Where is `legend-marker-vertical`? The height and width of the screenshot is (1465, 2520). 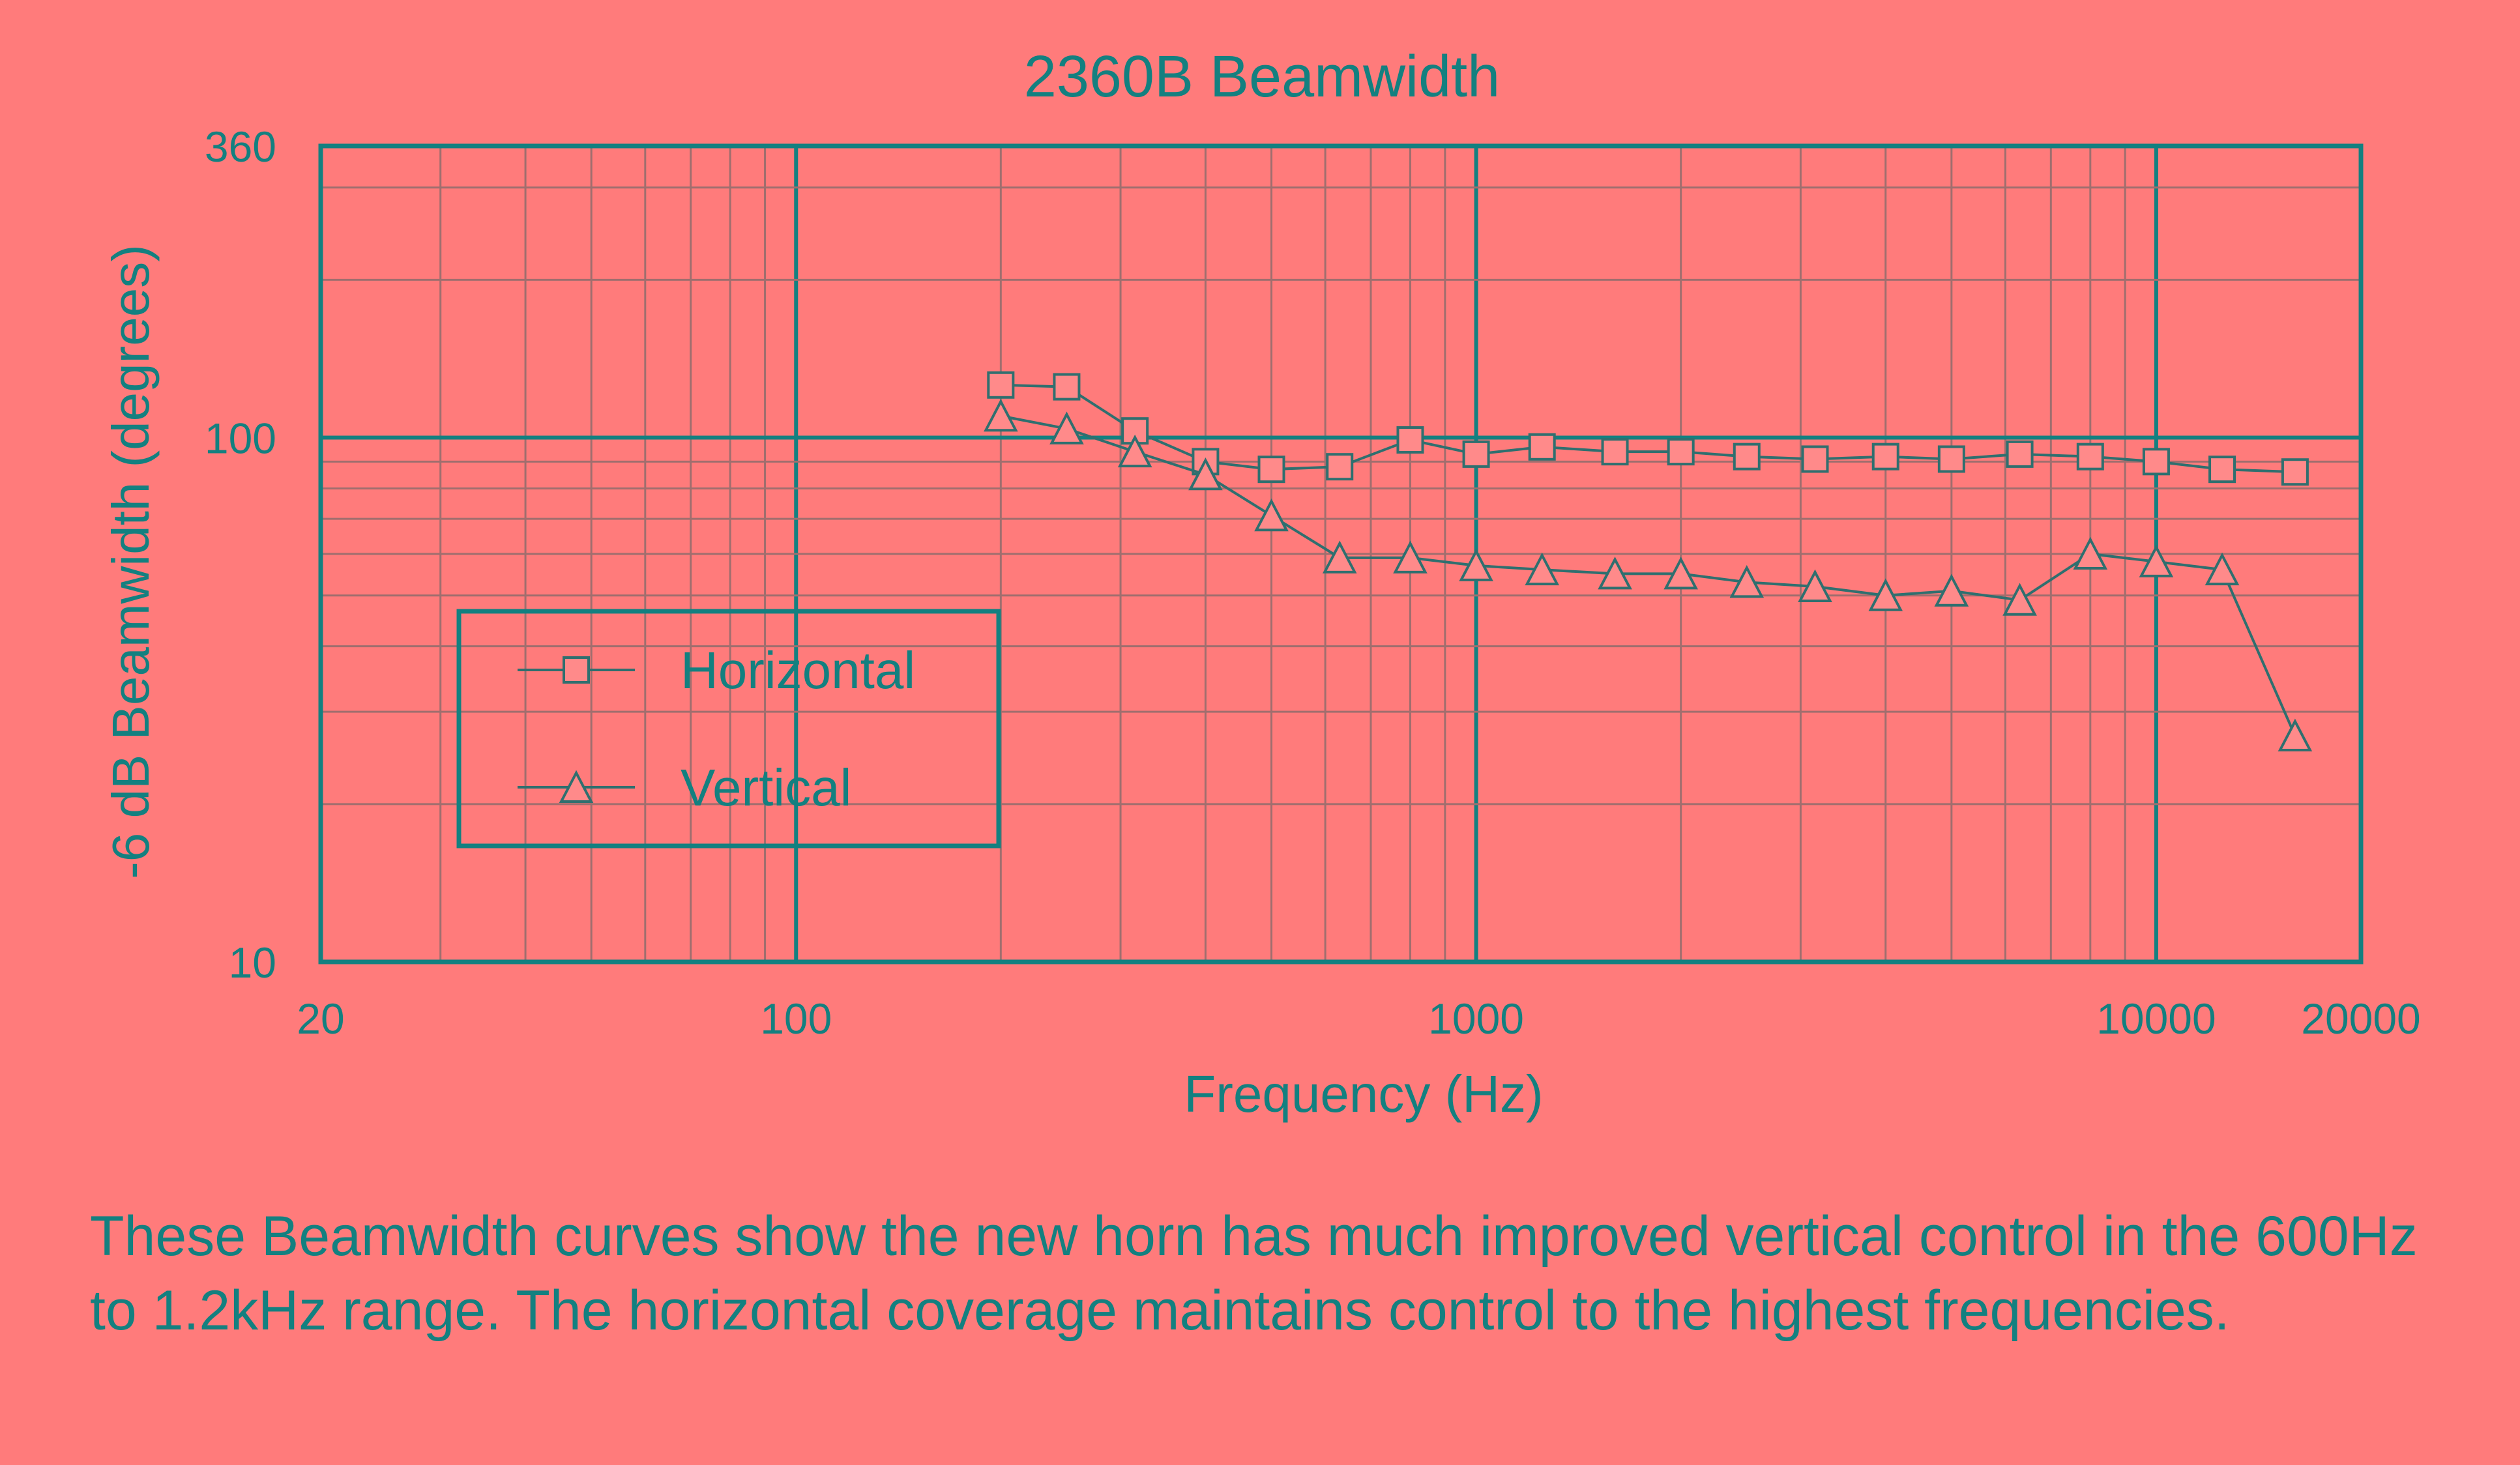 legend-marker-vertical is located at coordinates (577, 786).